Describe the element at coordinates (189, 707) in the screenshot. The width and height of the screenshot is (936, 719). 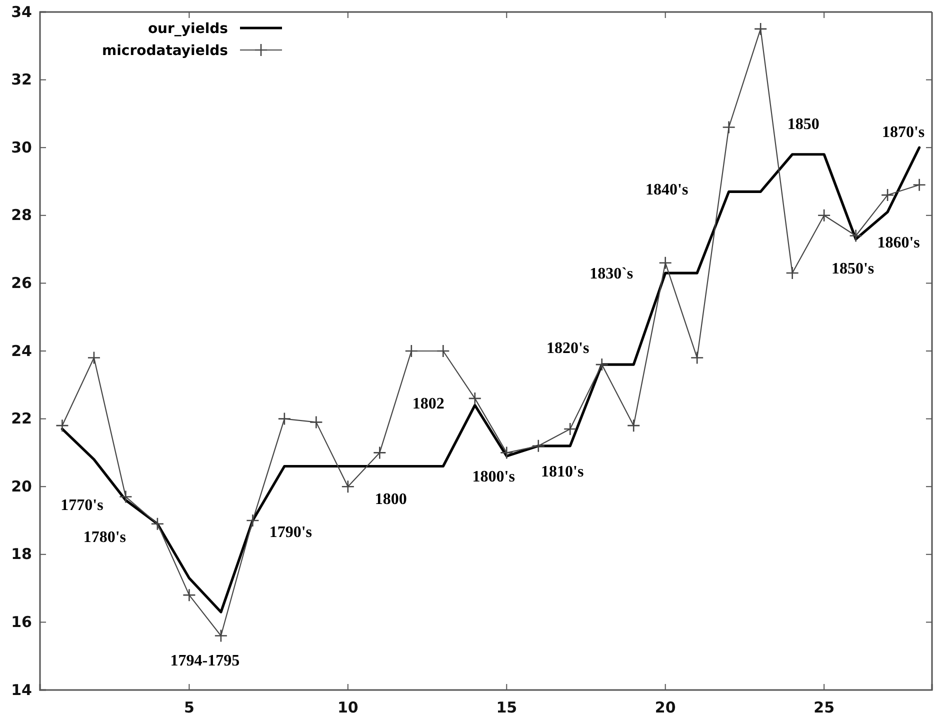
I see `x-tick-label: 5` at that location.